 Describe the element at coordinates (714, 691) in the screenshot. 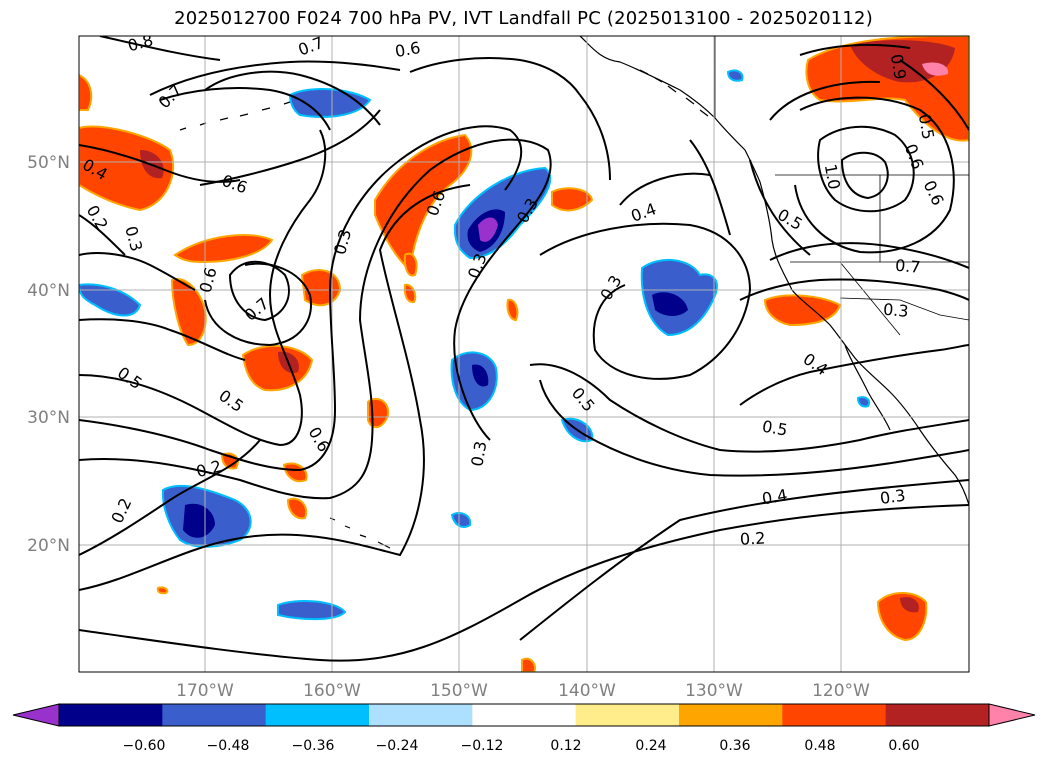

I see `lon-label: 130°W` at that location.